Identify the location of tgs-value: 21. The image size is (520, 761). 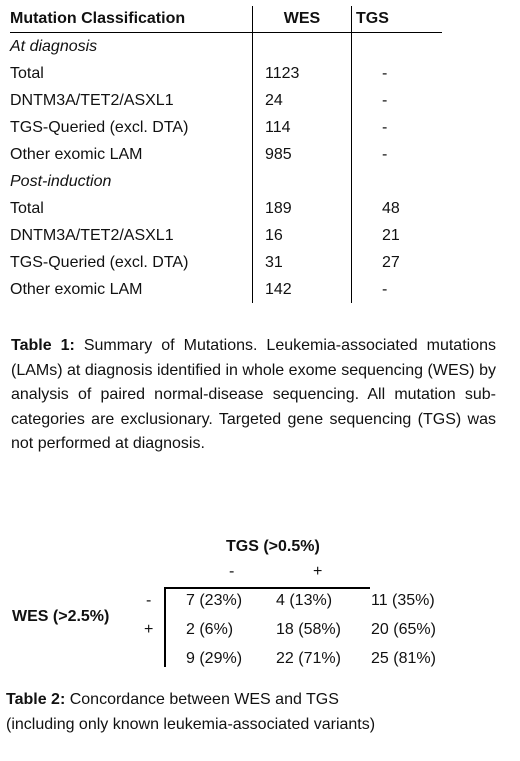
(391, 235).